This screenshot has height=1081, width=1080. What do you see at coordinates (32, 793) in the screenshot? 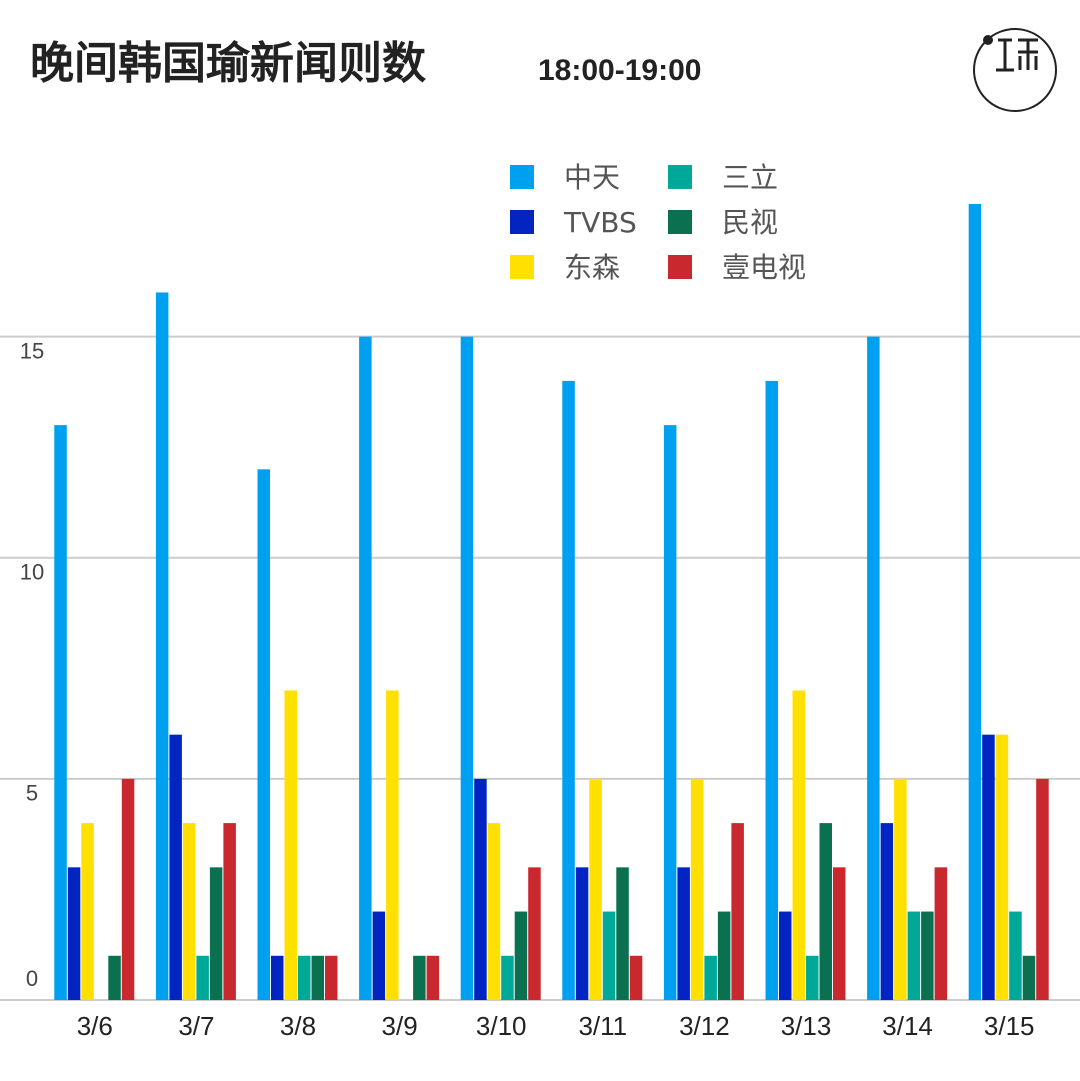
I see `y-tick-label: 5` at bounding box center [32, 793].